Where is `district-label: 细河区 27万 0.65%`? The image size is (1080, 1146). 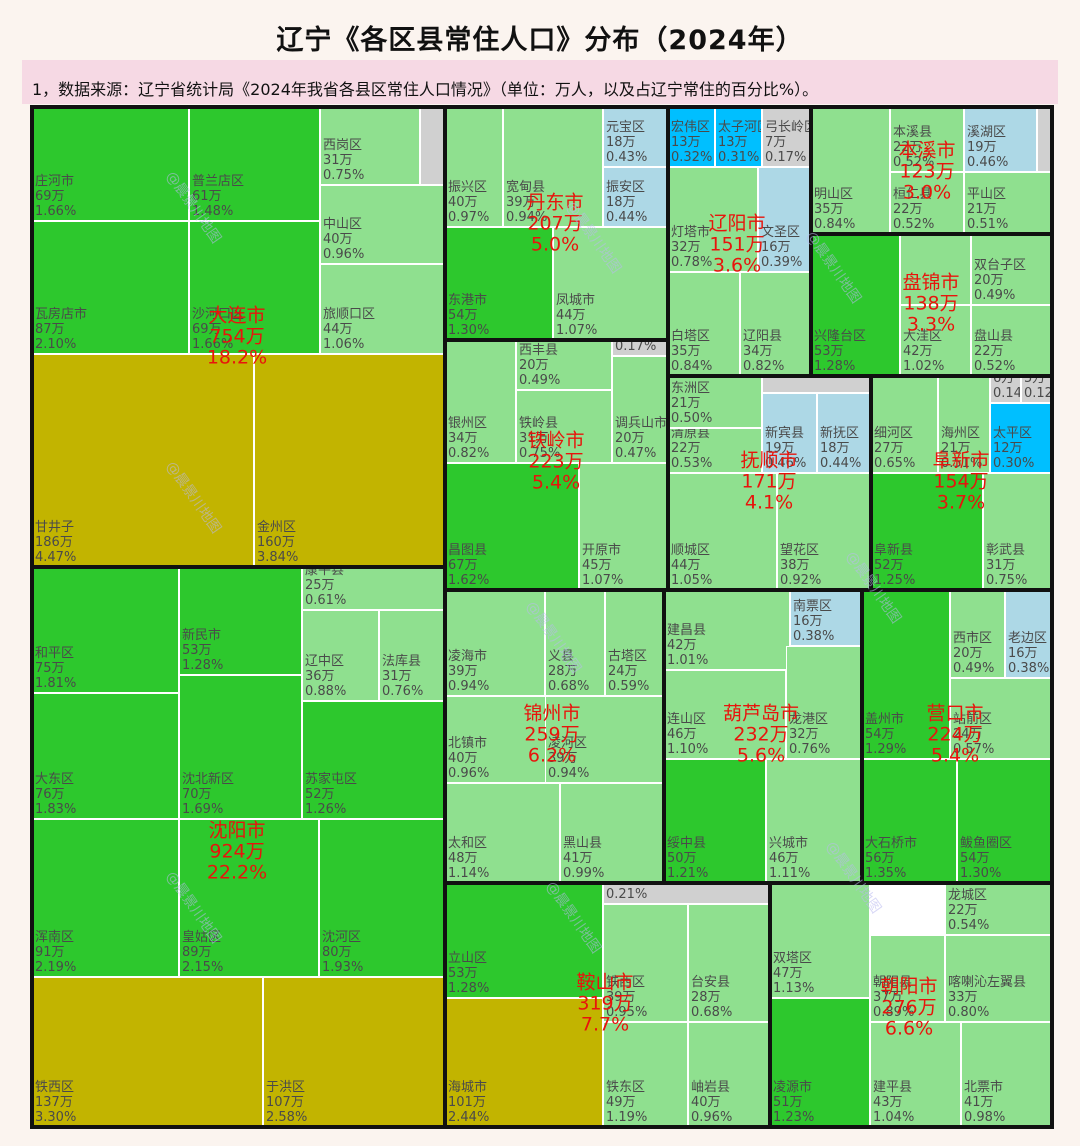
district-label: 细河区 27万 0.65% is located at coordinates (895, 448).